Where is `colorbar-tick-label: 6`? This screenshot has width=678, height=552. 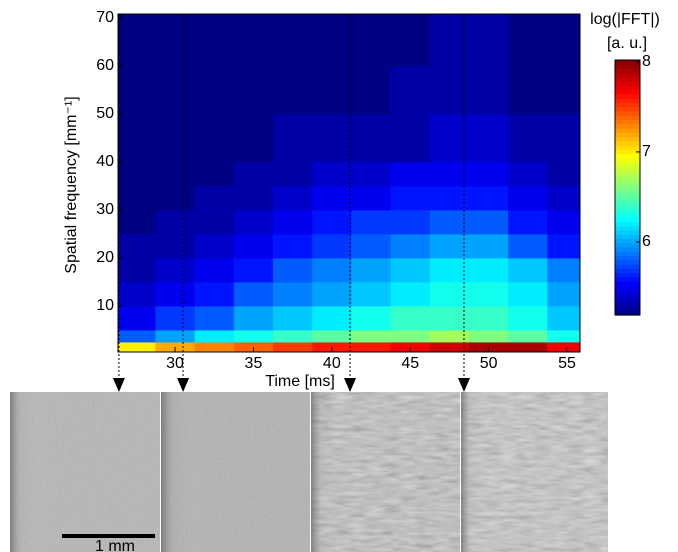 colorbar-tick-label: 6 is located at coordinates (646, 241).